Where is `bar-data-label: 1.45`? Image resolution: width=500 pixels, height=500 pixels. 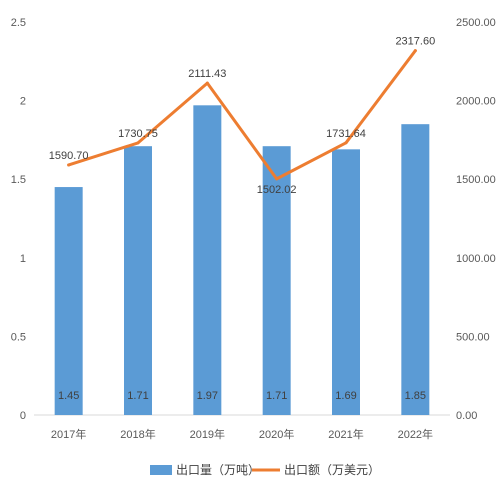 bar-data-label: 1.45 is located at coordinates (68, 396).